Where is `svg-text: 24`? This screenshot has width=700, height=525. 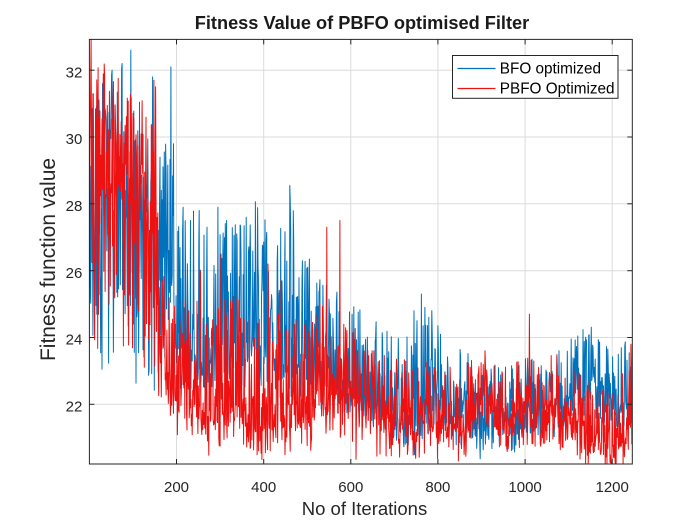
svg-text: 24 is located at coordinates (74, 340).